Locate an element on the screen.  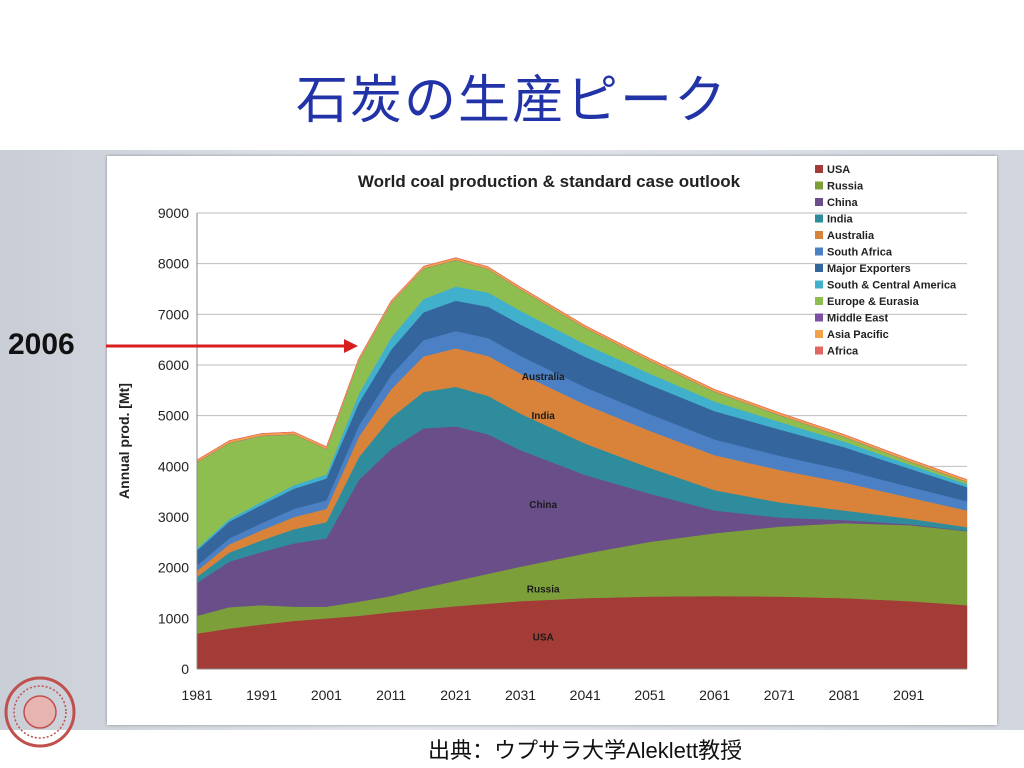
legend-entry: South Africa is located at coordinates (860, 253).